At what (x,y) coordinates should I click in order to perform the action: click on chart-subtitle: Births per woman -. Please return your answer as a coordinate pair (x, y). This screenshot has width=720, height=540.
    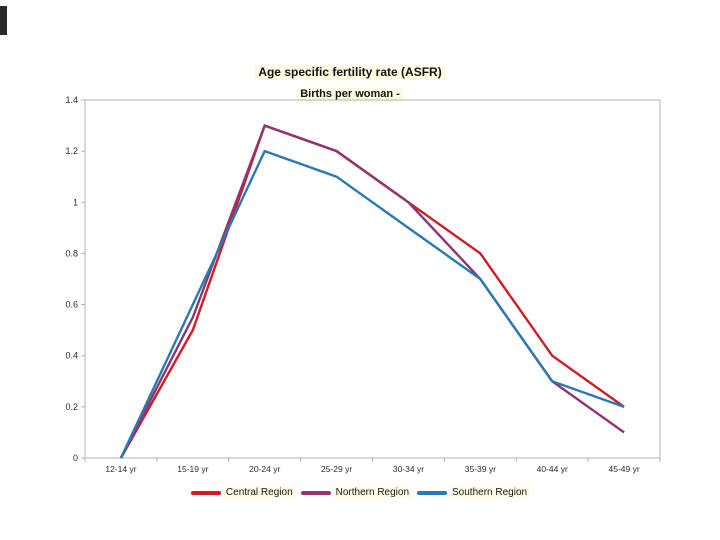
    Looking at the image, I should click on (350, 95).